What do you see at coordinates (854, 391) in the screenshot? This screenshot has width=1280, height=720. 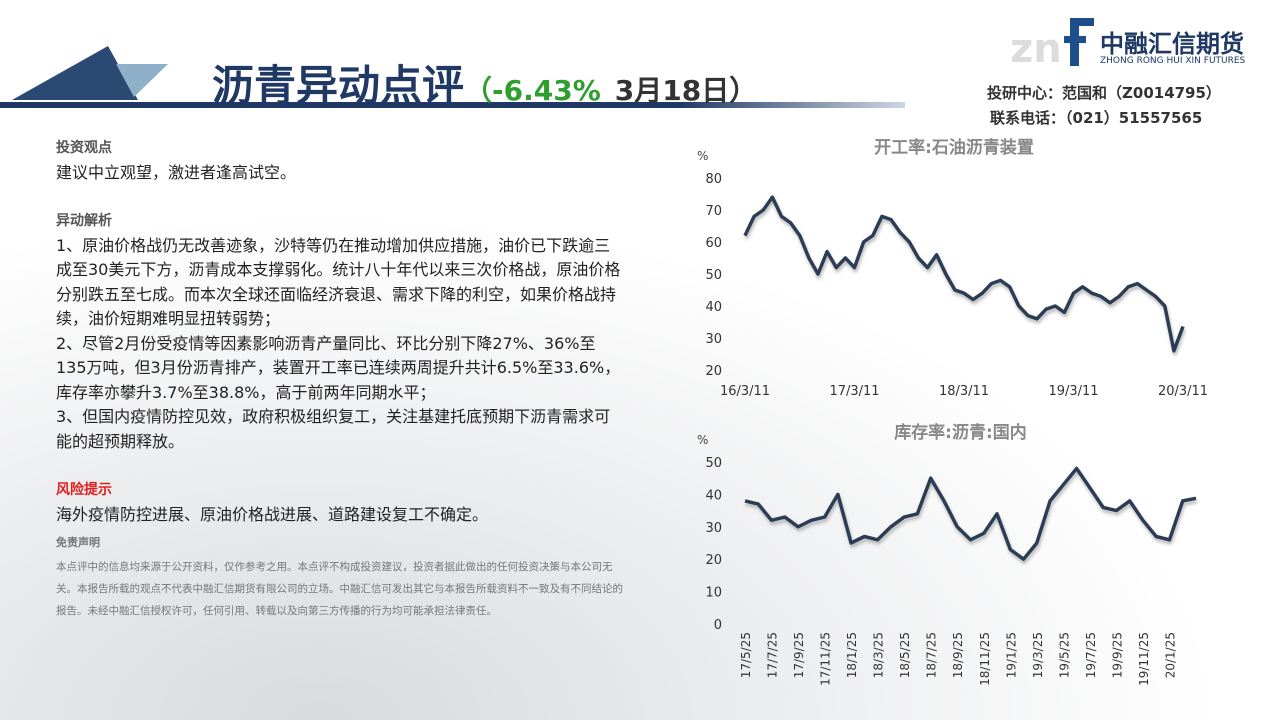 I see `x-tick-label: 17/3/11` at bounding box center [854, 391].